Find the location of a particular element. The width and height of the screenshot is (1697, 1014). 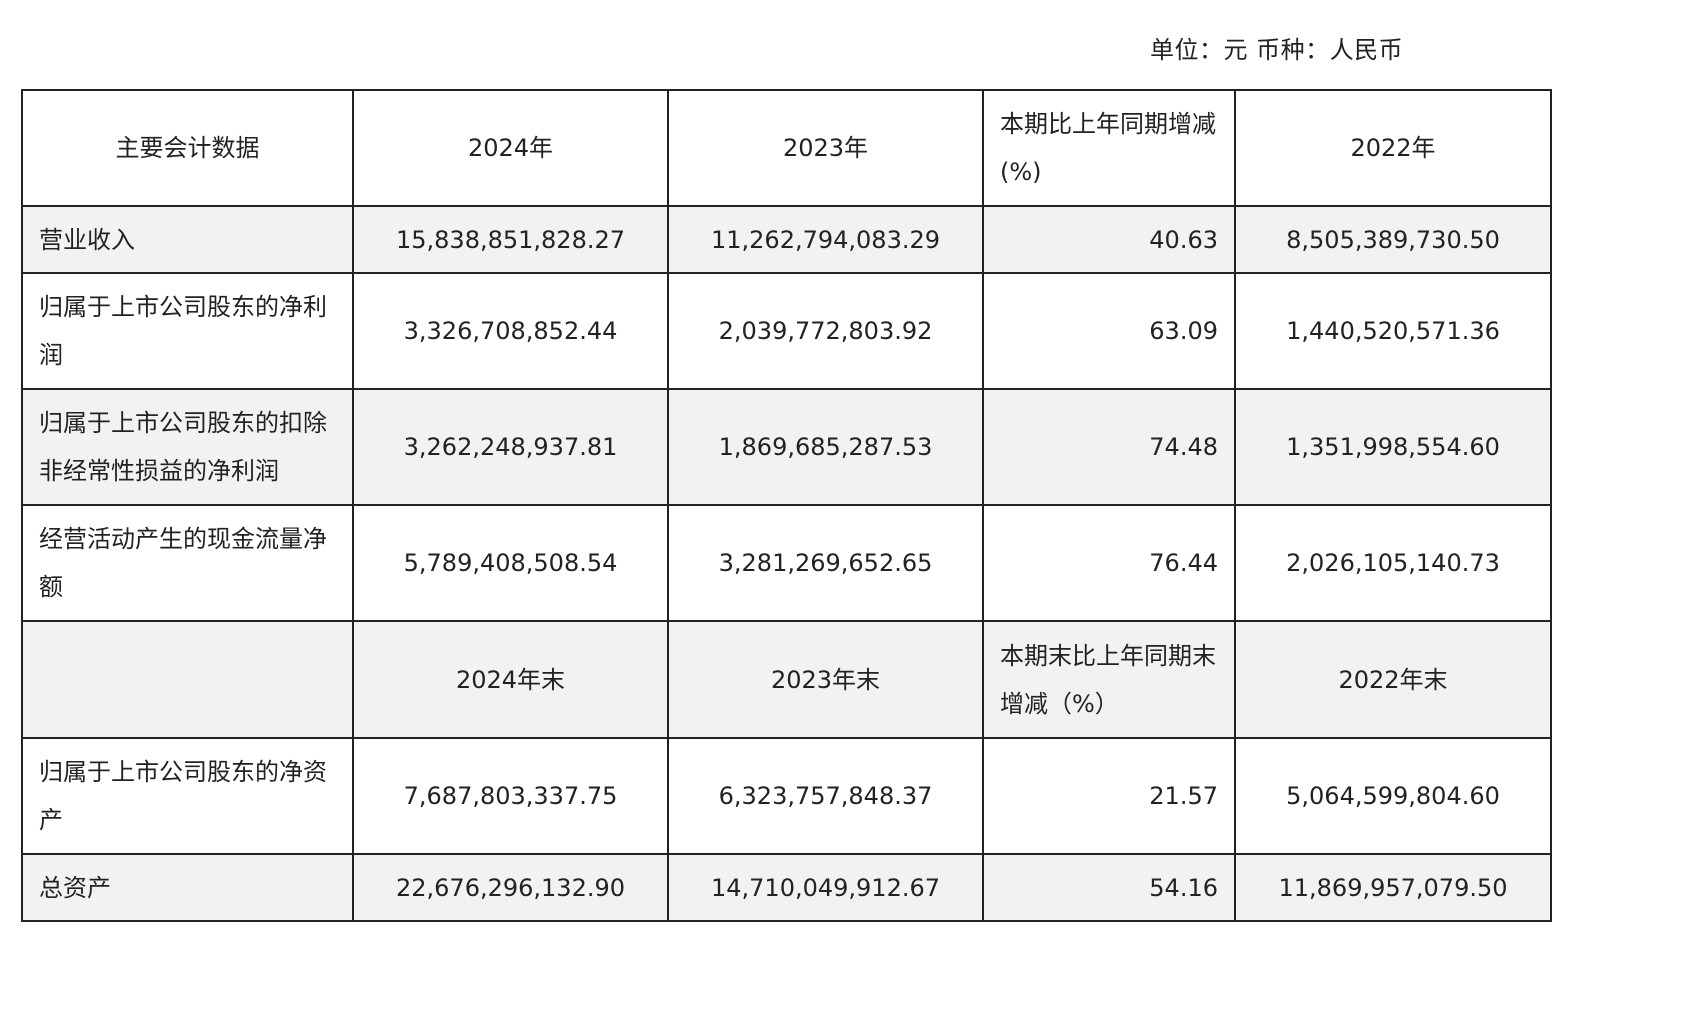

row-label: 总资产 is located at coordinates (187, 887).